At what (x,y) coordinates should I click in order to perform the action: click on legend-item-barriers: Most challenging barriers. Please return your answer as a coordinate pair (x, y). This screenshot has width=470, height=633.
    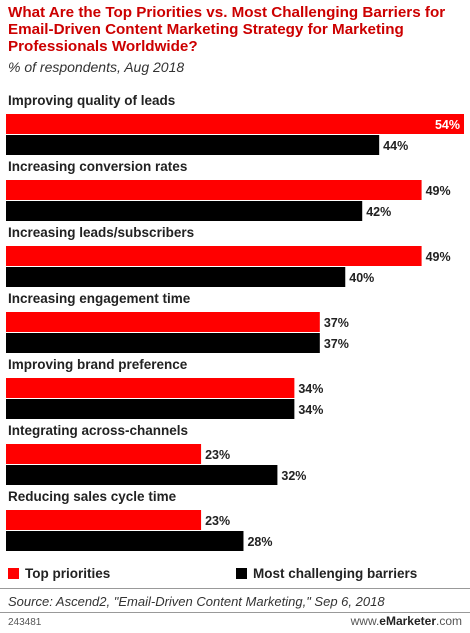
    Looking at the image, I should click on (326, 573).